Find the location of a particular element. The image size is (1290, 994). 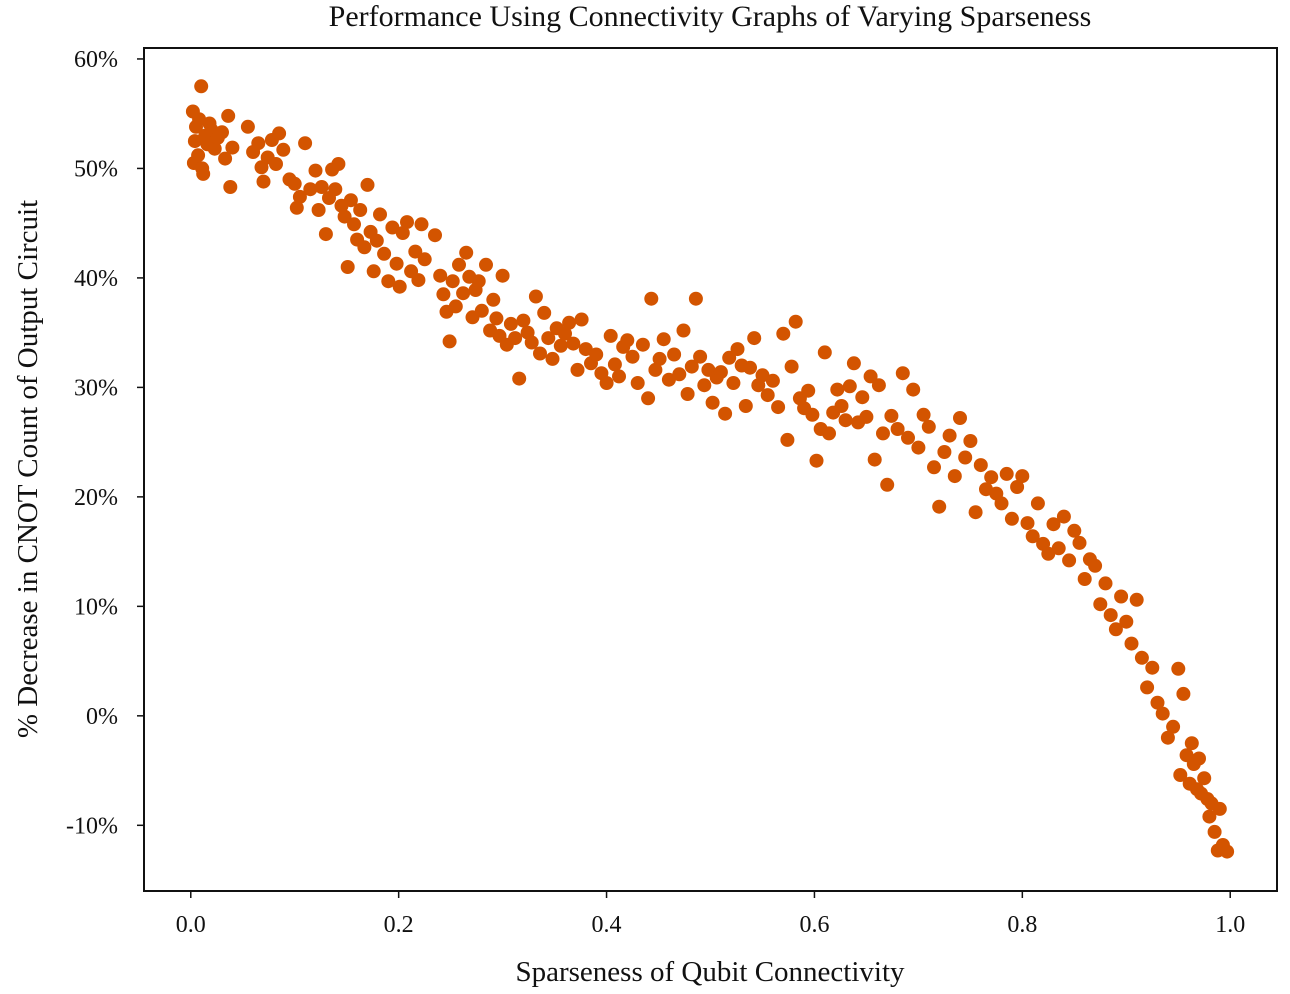

x-tick-label: 0.2 is located at coordinates (399, 925).